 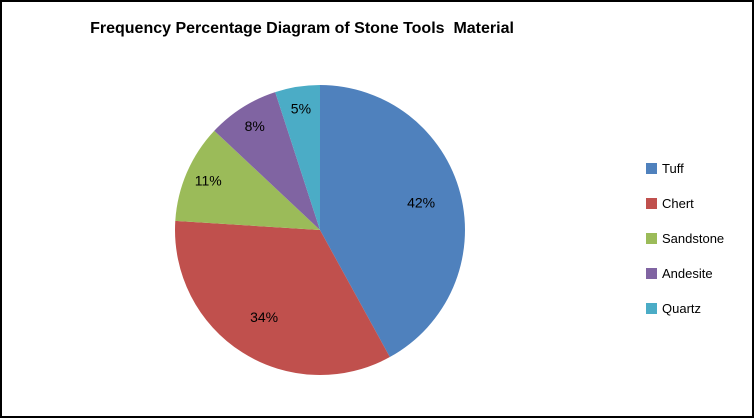 I want to click on legend-swatch-andesite, so click(x=651, y=273).